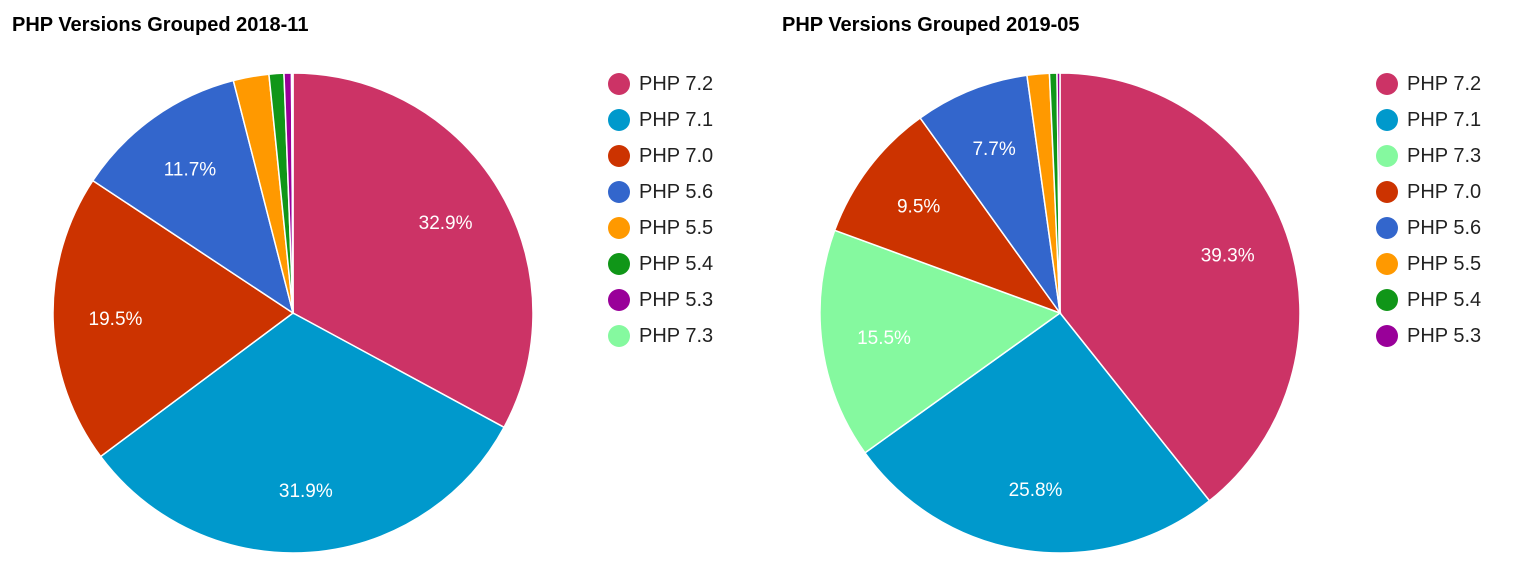 This screenshot has height=573, width=1539. What do you see at coordinates (931, 25) in the screenshot?
I see `chart-title: PHP Versions Grouped 2019-05` at bounding box center [931, 25].